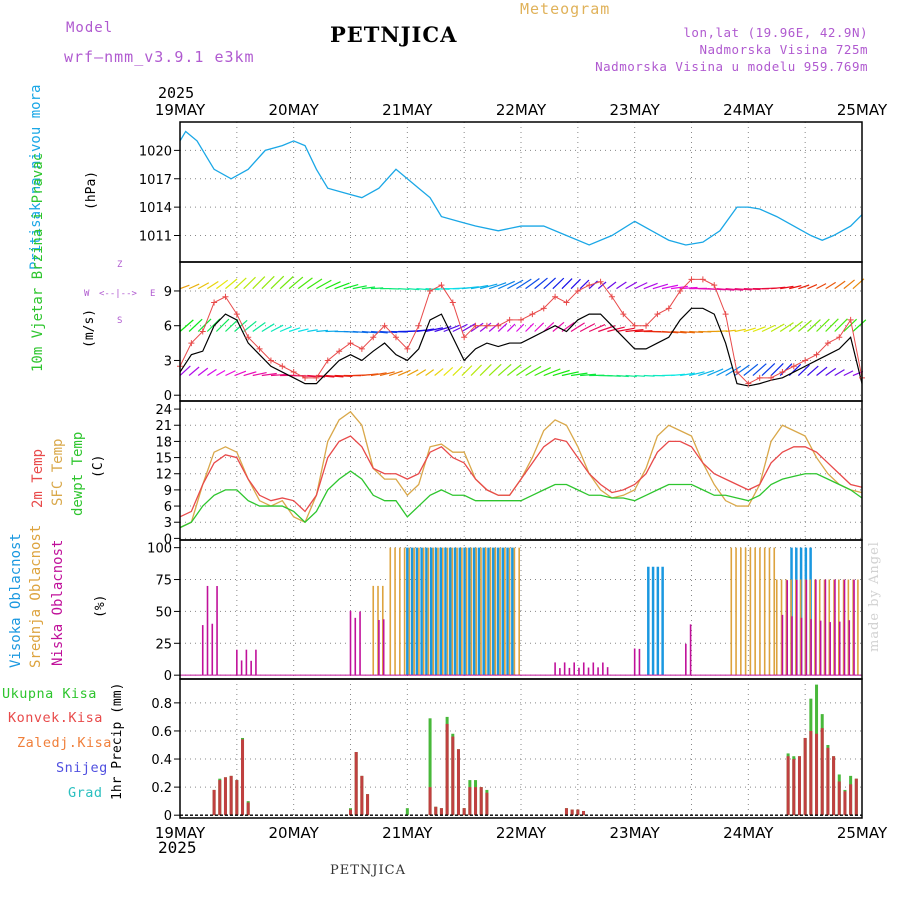 This screenshot has width=900, height=900. I want to click on altitude-label: Nadmorska Visina 725m, so click(783, 49).